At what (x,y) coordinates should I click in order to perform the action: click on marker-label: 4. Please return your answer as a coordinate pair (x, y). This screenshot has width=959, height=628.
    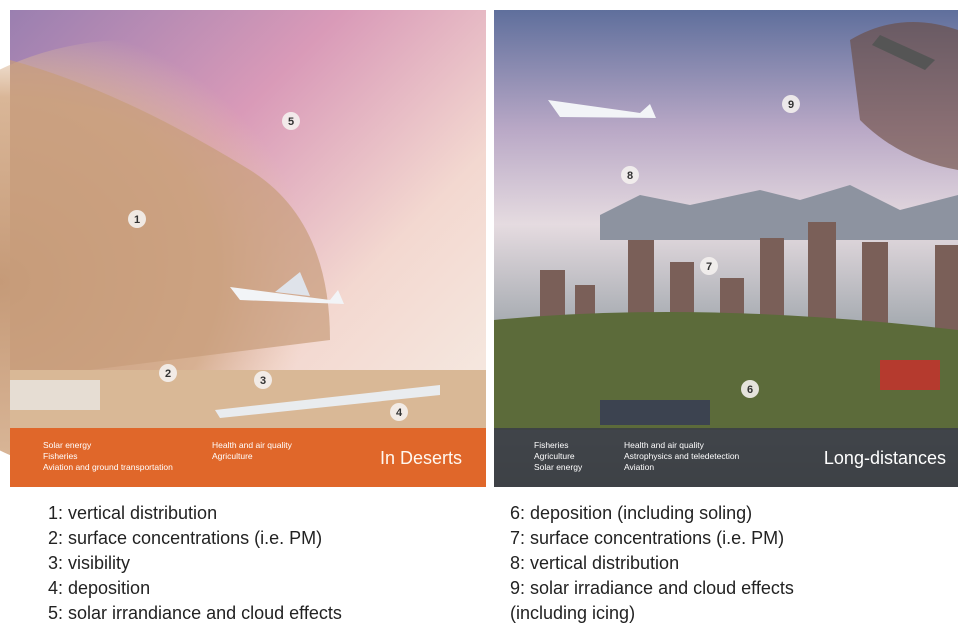
    Looking at the image, I should click on (399, 413).